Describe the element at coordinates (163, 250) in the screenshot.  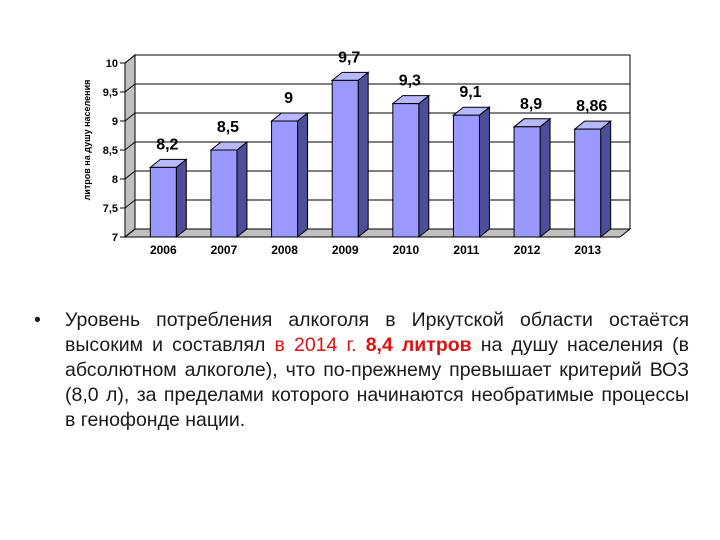
I see `x-tick-label: 2006` at that location.